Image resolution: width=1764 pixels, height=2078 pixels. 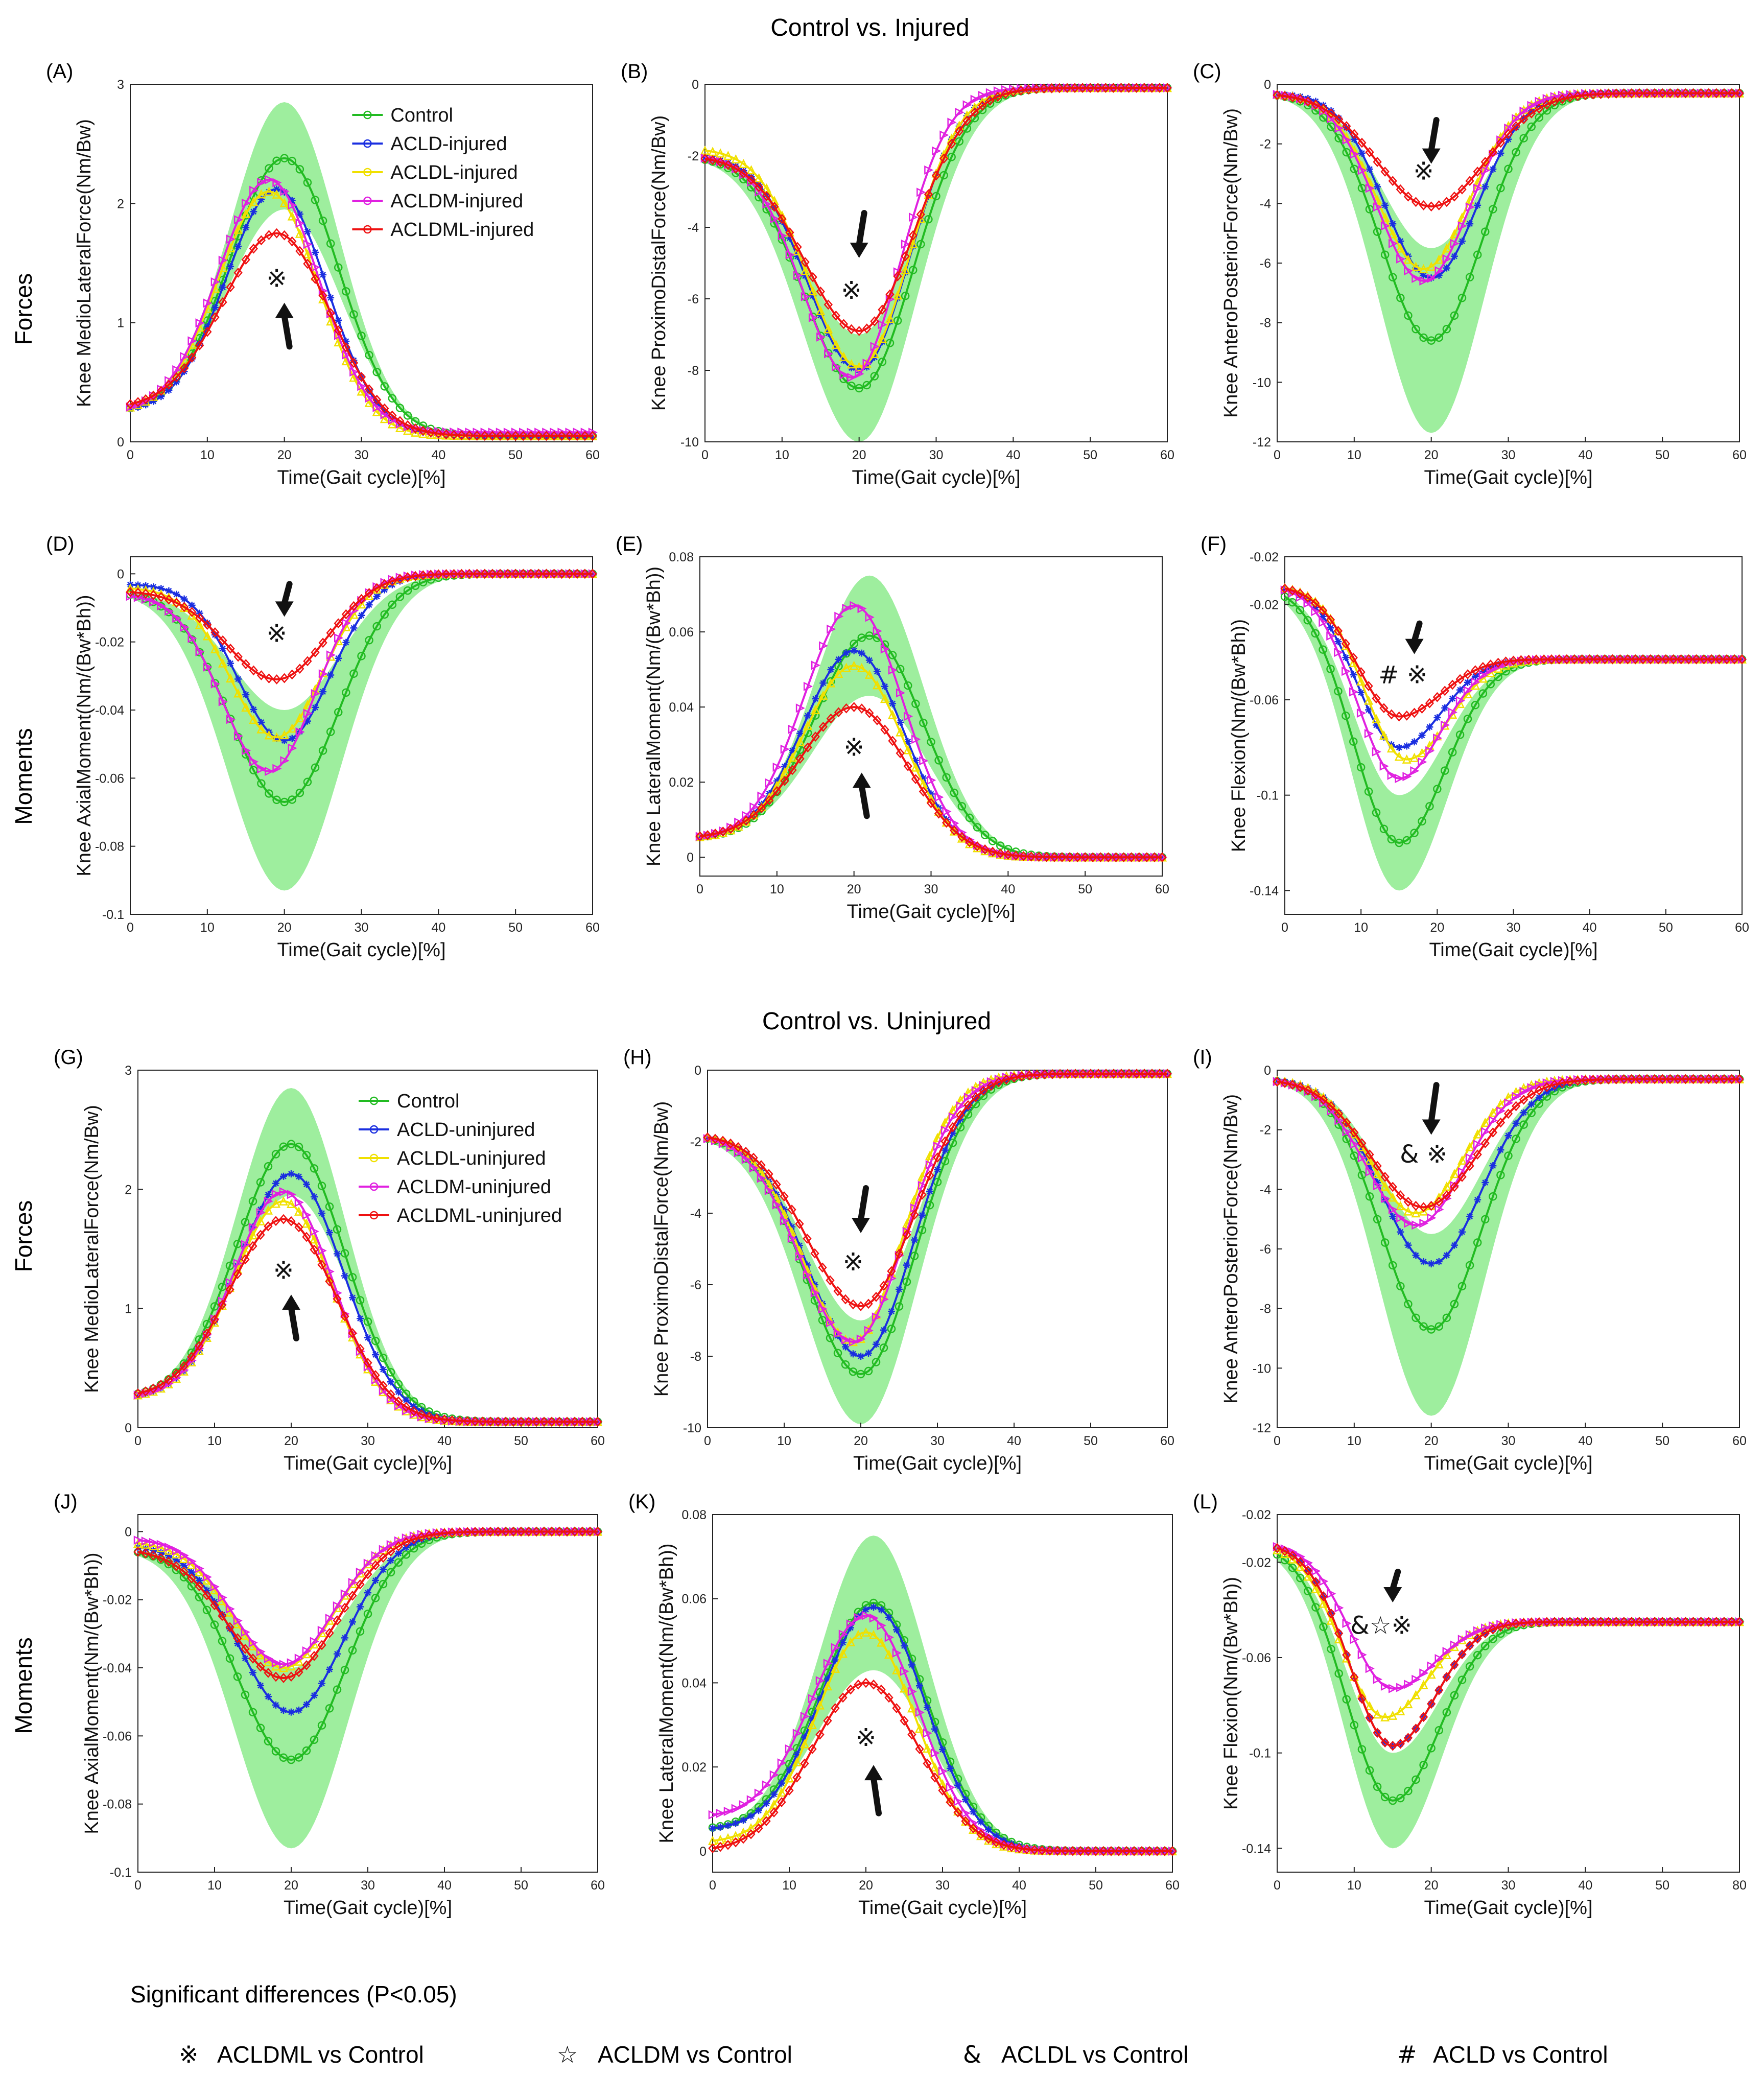 What do you see at coordinates (276, 279) in the screenshot?
I see `significance-annotation: ※` at bounding box center [276, 279].